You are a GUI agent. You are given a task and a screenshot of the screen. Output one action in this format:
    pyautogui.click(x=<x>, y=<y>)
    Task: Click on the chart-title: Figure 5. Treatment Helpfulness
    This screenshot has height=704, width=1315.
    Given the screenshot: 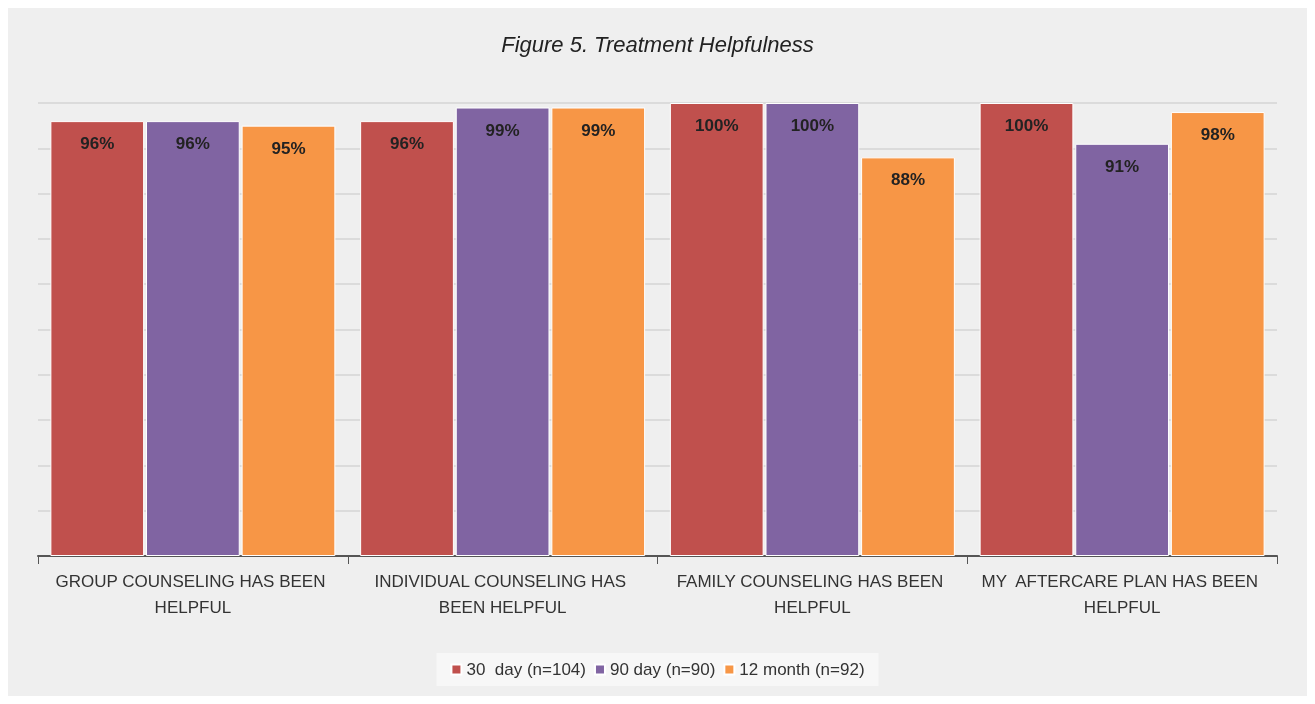 What is the action you would take?
    pyautogui.click(x=657, y=44)
    